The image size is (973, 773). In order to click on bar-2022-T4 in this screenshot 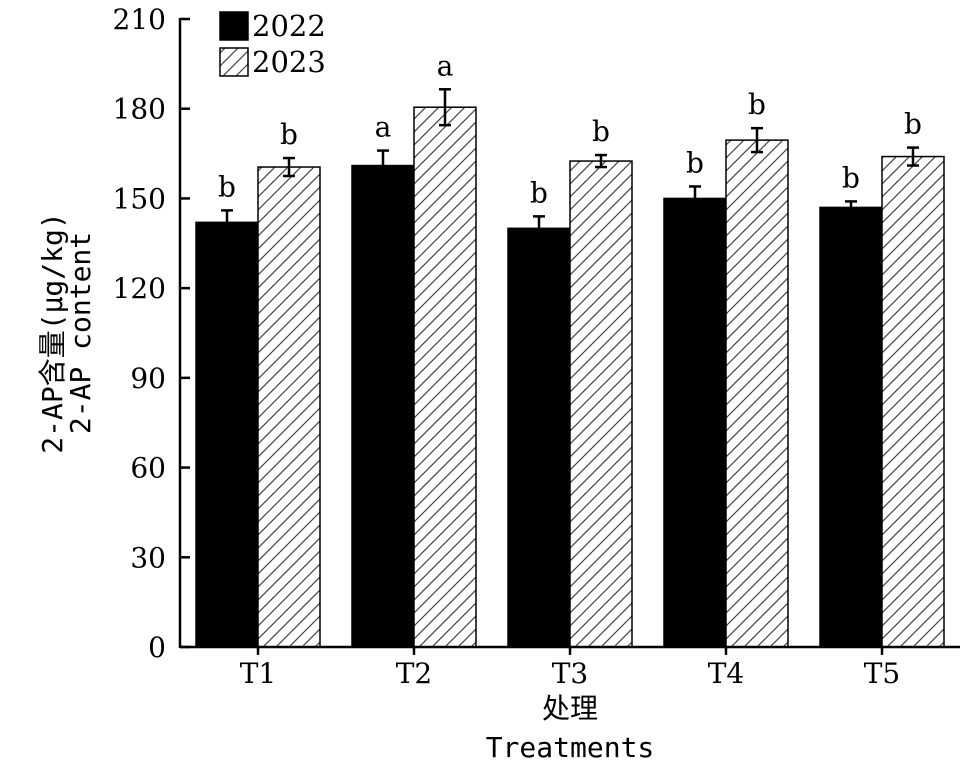, I will do `click(695, 422)`.